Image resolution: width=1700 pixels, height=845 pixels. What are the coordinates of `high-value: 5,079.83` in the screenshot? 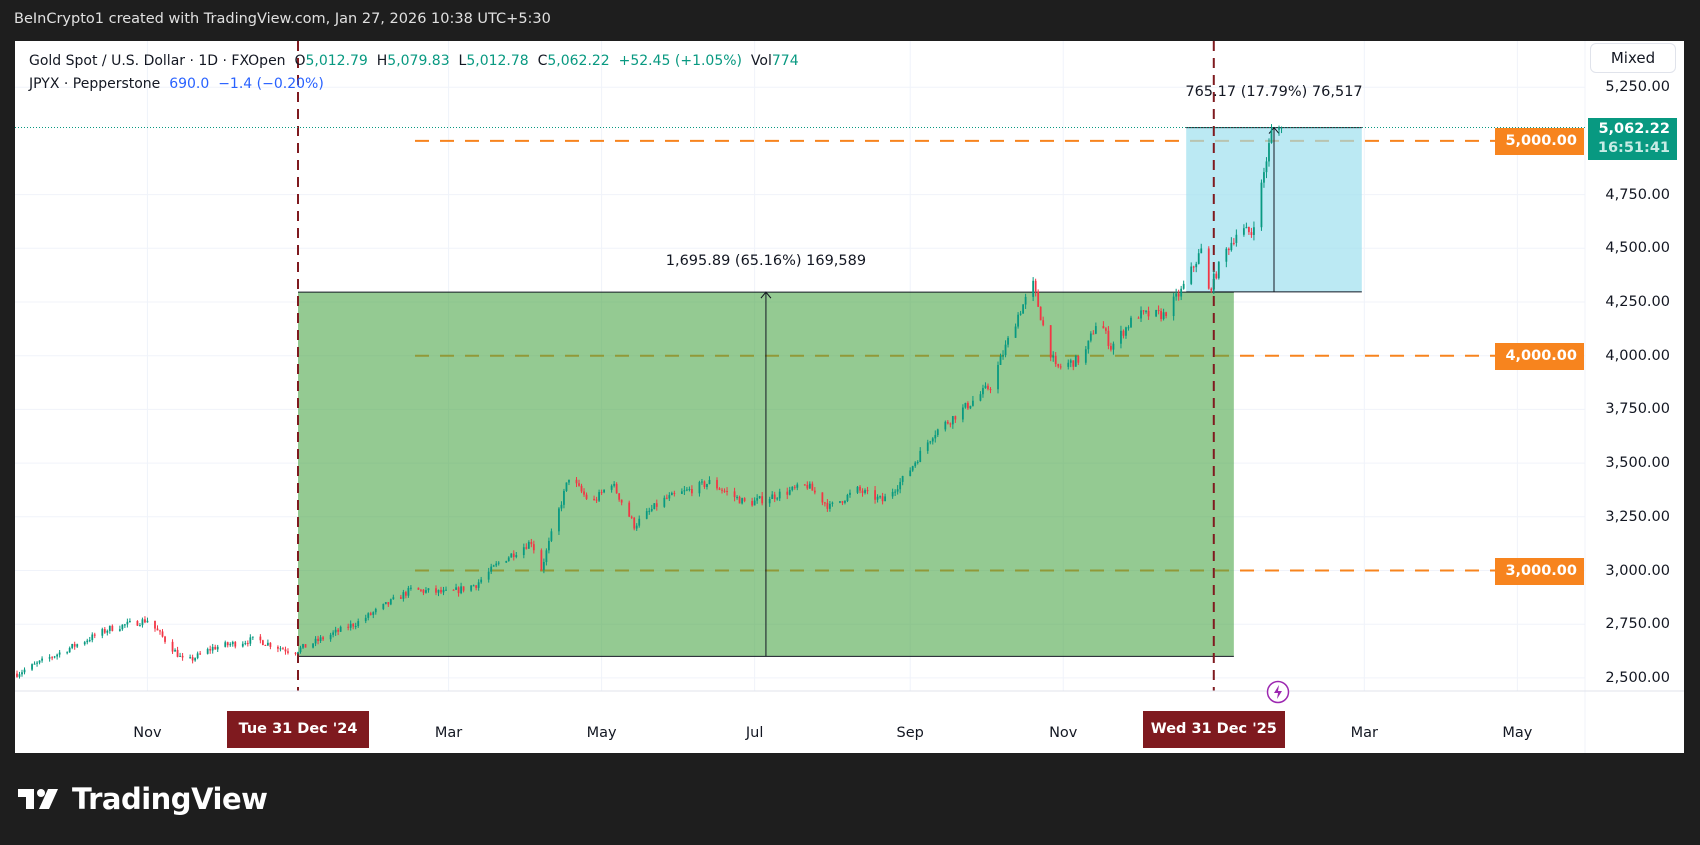 It's located at (418, 61).